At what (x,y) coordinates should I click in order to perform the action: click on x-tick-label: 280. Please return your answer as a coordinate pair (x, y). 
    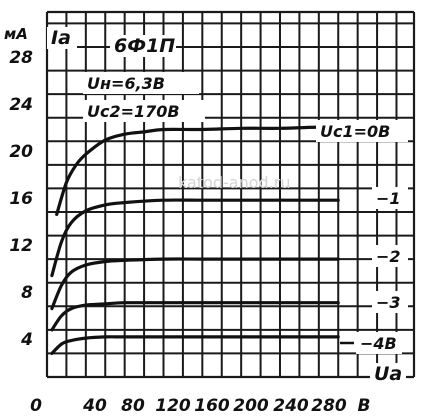
    Looking at the image, I should click on (329, 406).